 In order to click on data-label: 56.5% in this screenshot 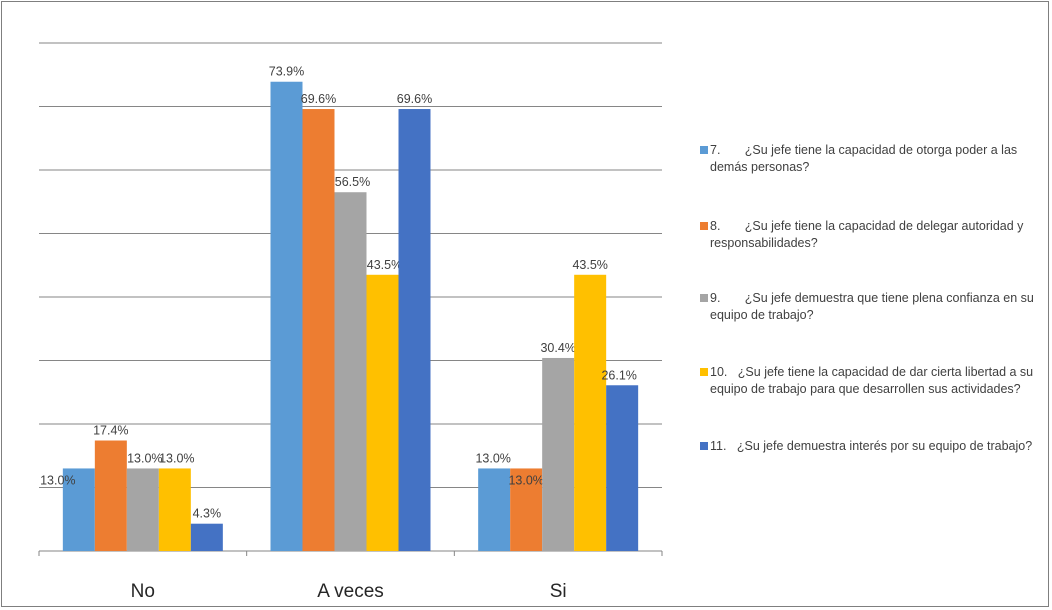, I will do `click(352, 182)`.